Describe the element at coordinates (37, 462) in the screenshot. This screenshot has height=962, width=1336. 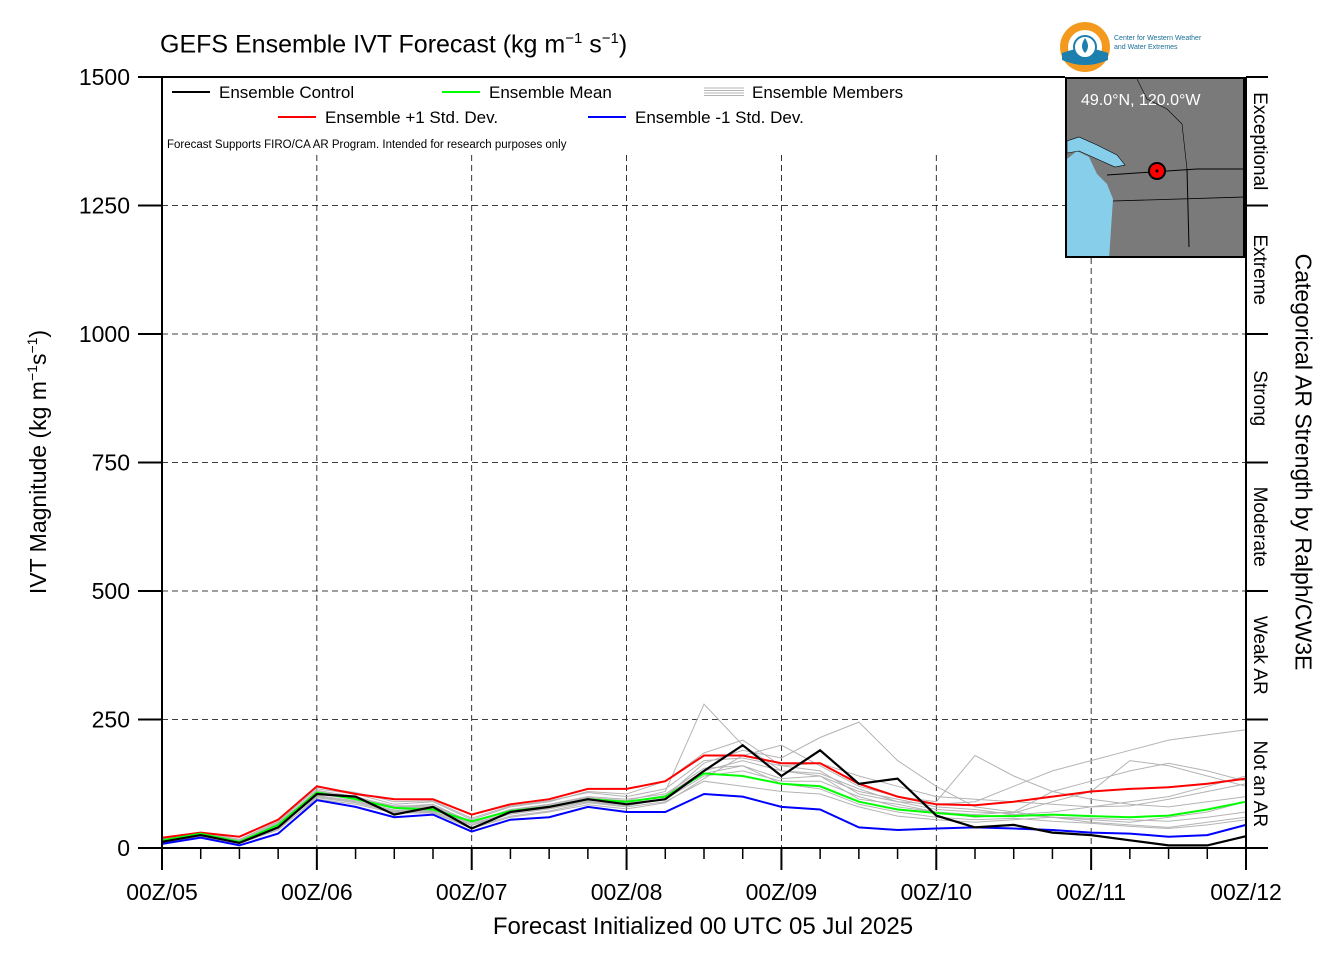
I see `y-axis-title: IVT Magnitude (kg m−1s−1)` at that location.